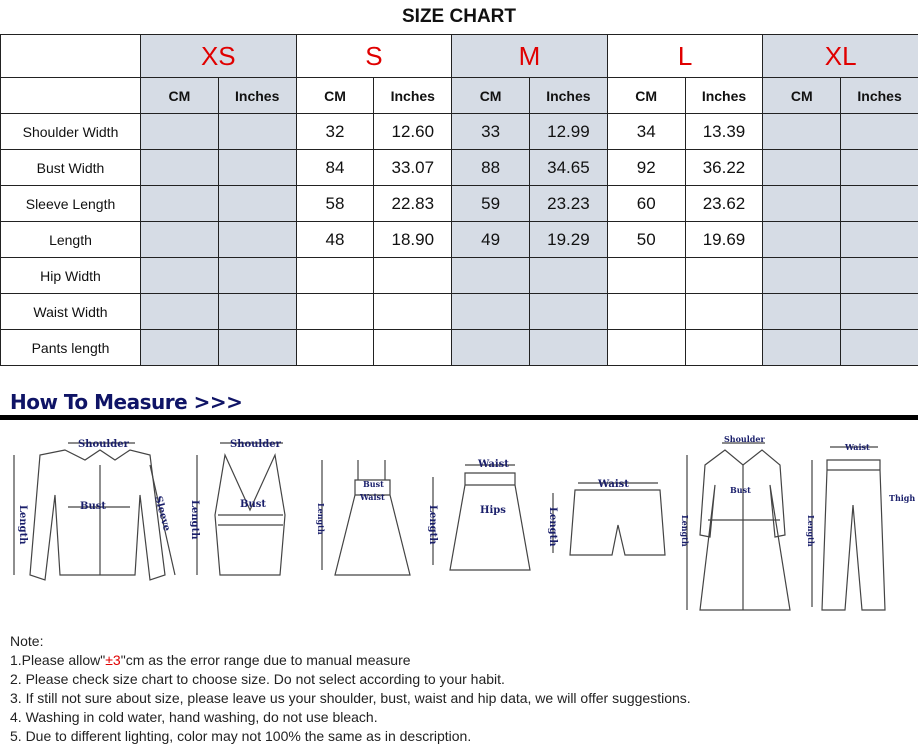  I want to click on value-cell: 50, so click(646, 239).